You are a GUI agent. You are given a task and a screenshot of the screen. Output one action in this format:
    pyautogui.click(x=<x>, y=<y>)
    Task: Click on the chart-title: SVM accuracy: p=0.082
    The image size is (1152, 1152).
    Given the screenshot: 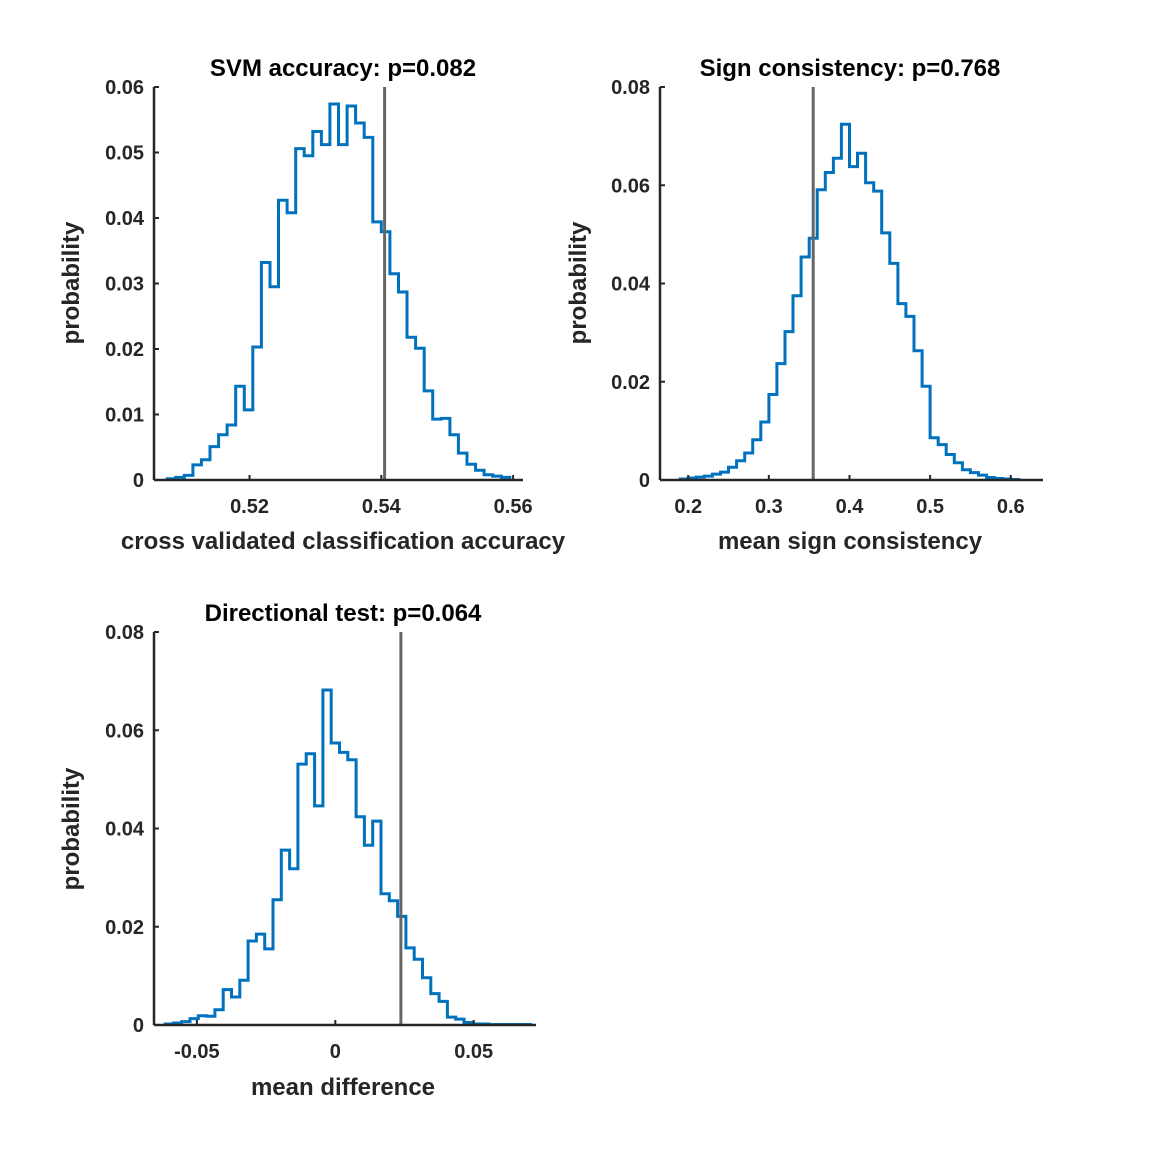 What is the action you would take?
    pyautogui.click(x=343, y=68)
    